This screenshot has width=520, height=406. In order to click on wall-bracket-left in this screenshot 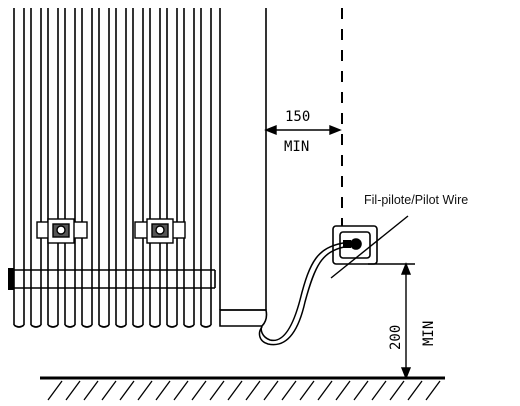, I will do `click(62, 231)`.